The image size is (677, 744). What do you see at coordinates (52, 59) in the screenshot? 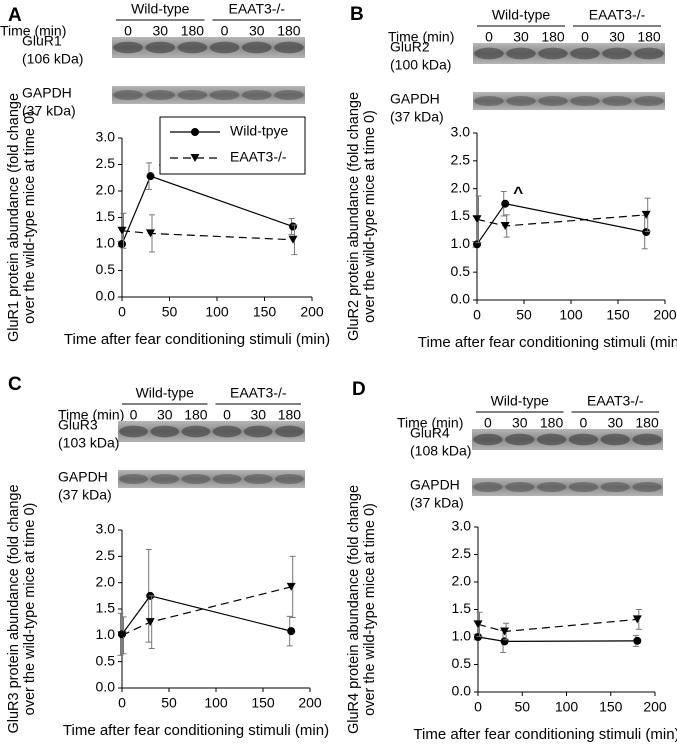
I see `protein-size: (106 kDa)` at bounding box center [52, 59].